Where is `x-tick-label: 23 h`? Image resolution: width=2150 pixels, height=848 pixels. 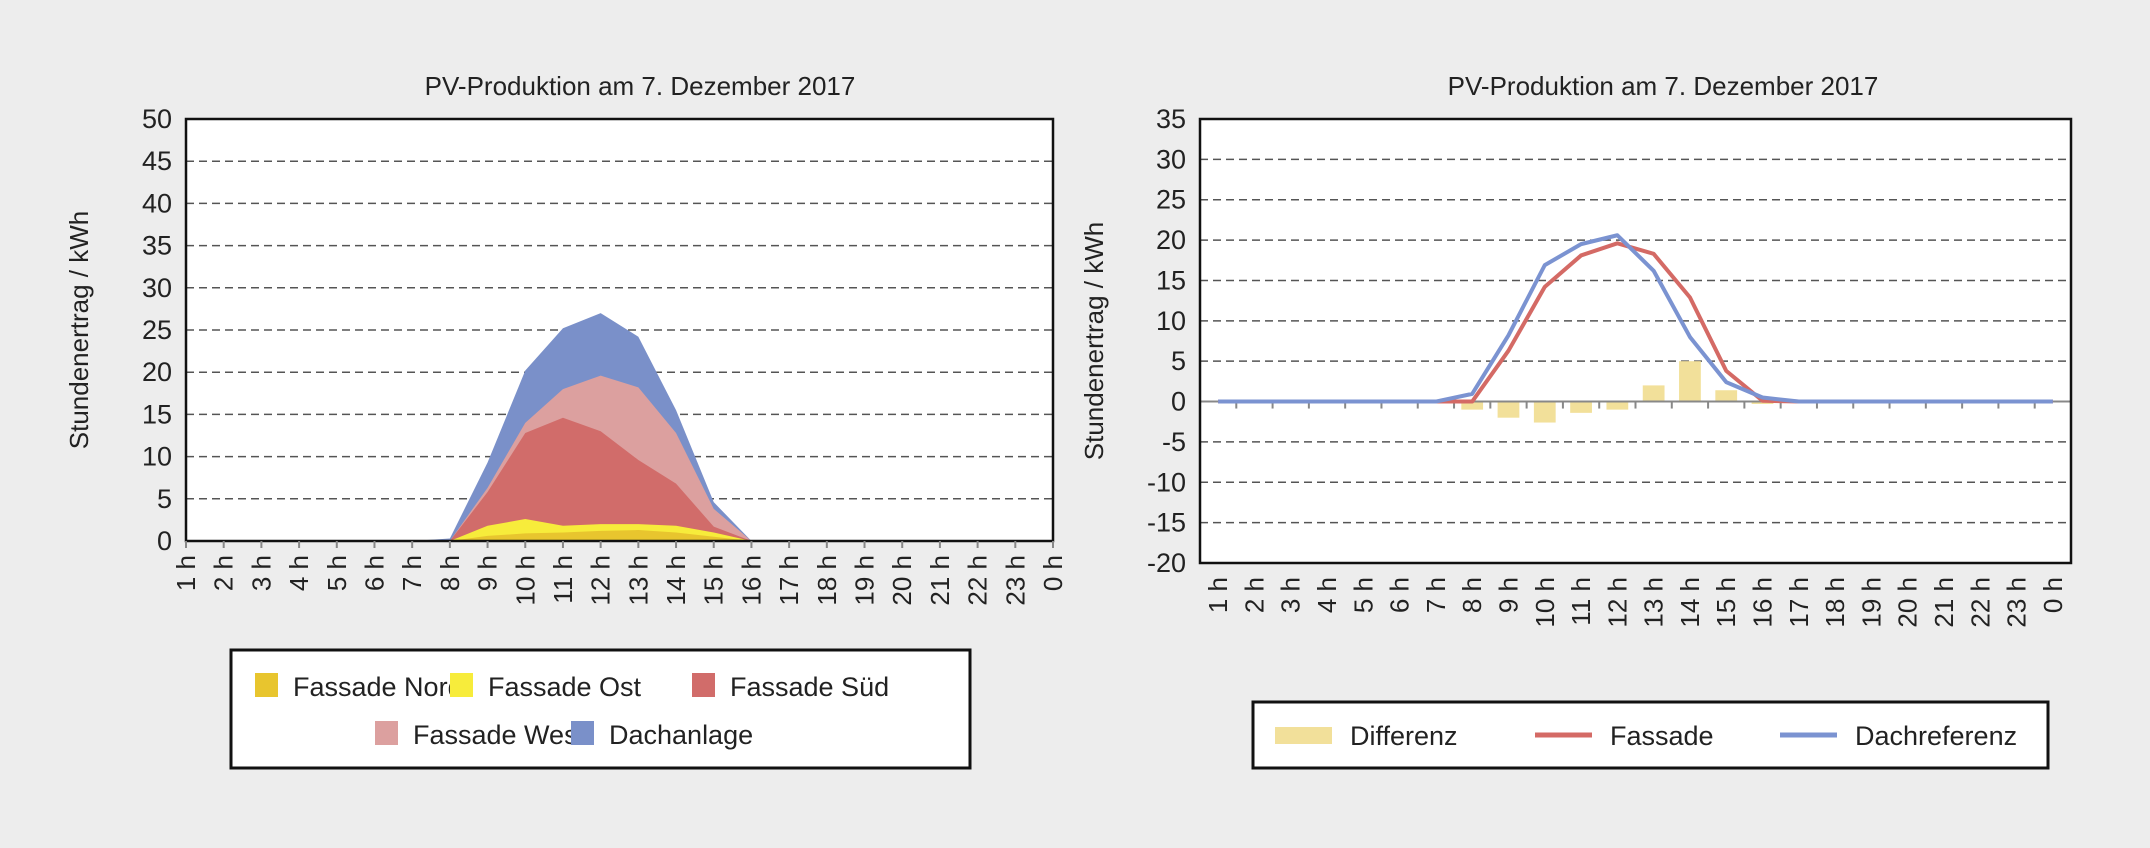
x-tick-label: 23 h is located at coordinates (2017, 602).